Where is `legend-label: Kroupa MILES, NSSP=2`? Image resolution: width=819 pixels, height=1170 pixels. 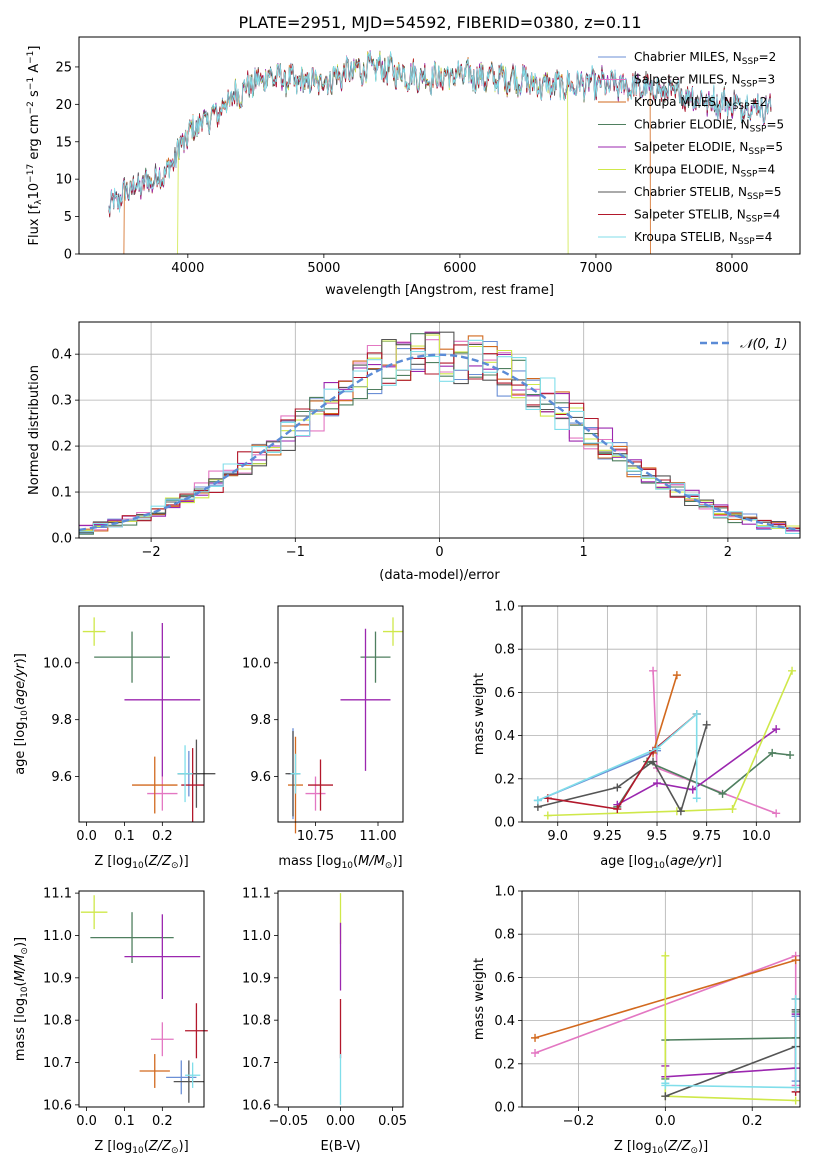
legend-label: Kroupa MILES, NSSP=2 is located at coordinates (700, 103).